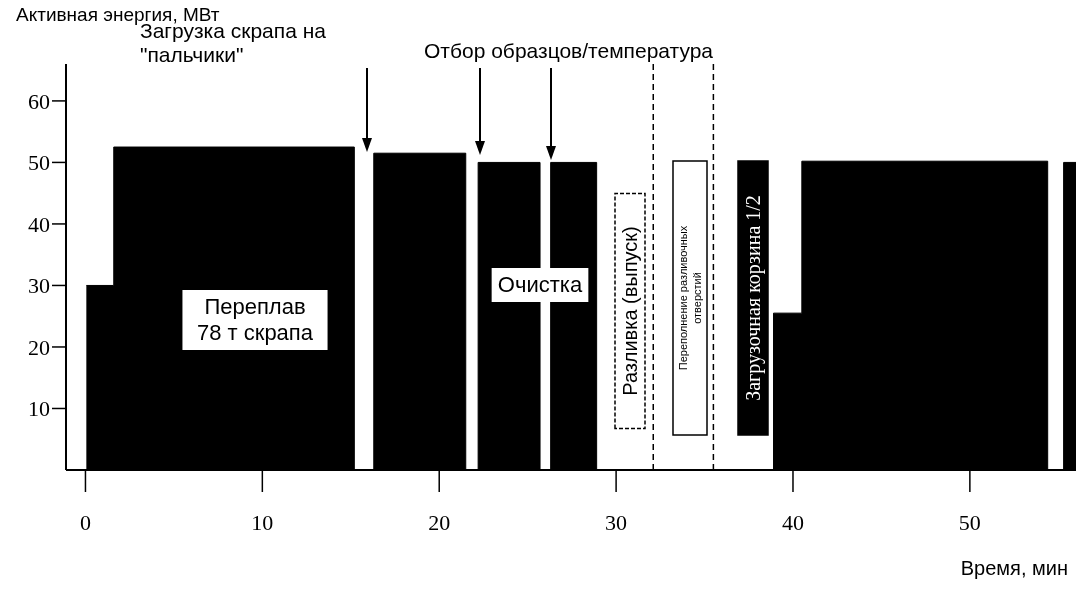  Describe the element at coordinates (439, 522) in the screenshot. I see `x-tick-label: 20` at that location.